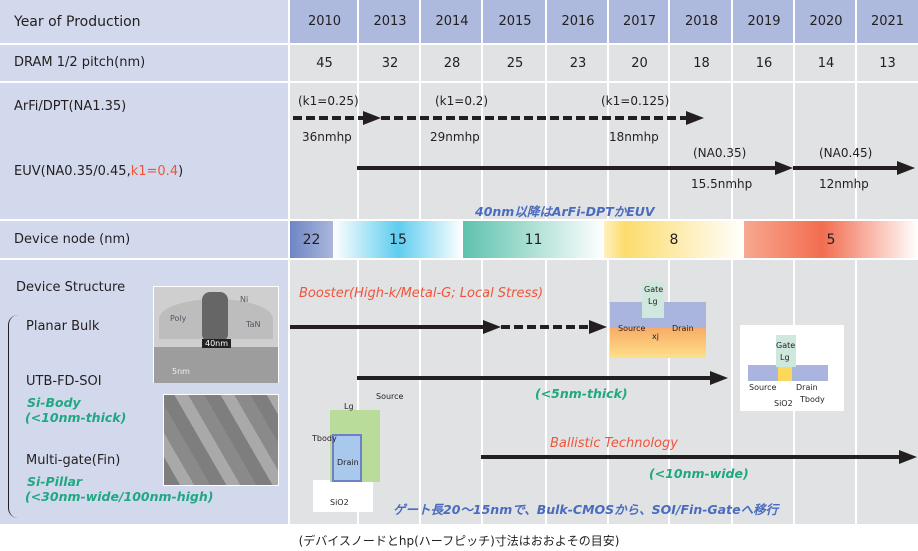 This screenshot has height=551, width=918. I want to click on utb-soi-diagram: Gate Lg Source Drain SiO2 Tbody, so click(792, 368).